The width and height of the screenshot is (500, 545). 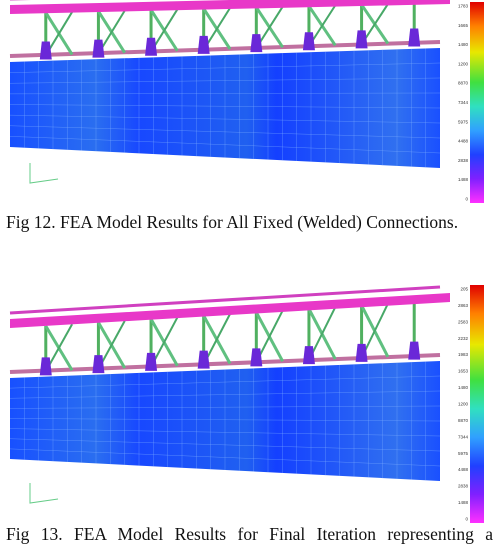 I want to click on colorbar-label: 2583, so click(x=463, y=321).